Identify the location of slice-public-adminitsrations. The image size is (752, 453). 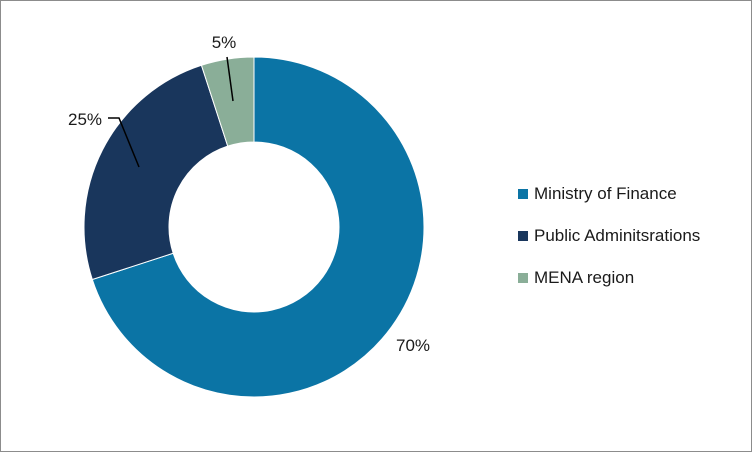
(156, 172).